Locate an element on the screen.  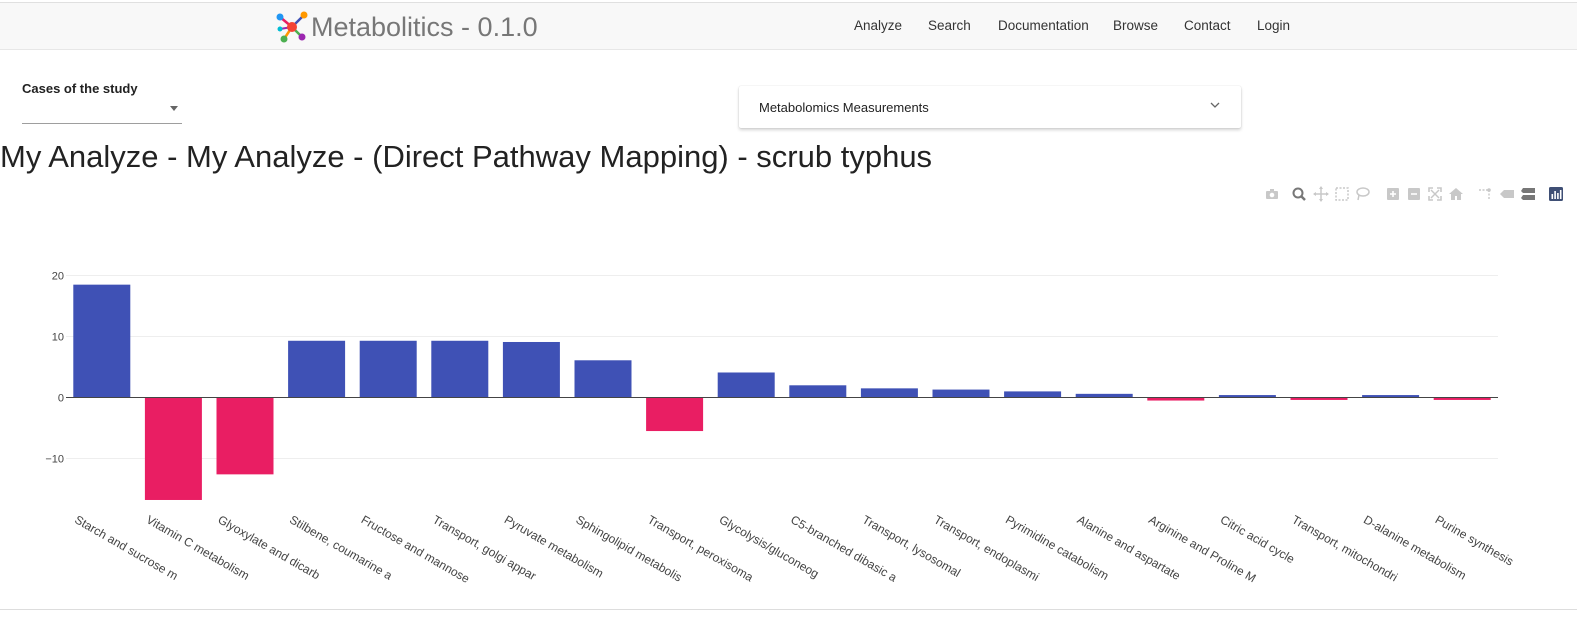
metabolomics-measurements-label: Metabolomics Measurements is located at coordinates (844, 107).